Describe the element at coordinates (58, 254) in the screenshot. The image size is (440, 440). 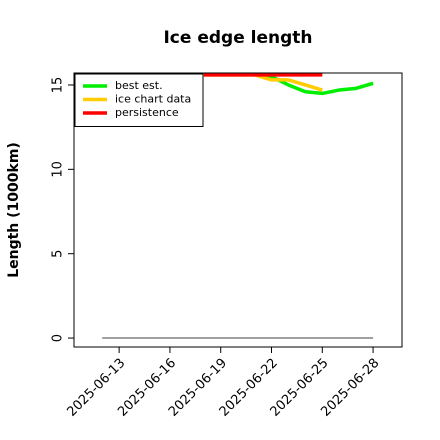
I see `y-tick-label: 5` at that location.